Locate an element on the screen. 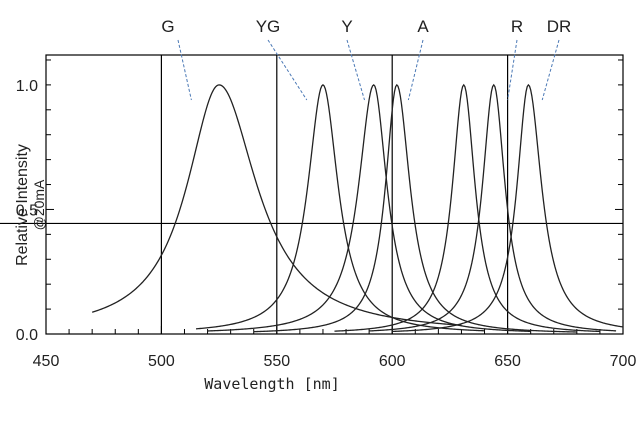 The image size is (640, 426). annotation-label-r: R is located at coordinates (517, 26).